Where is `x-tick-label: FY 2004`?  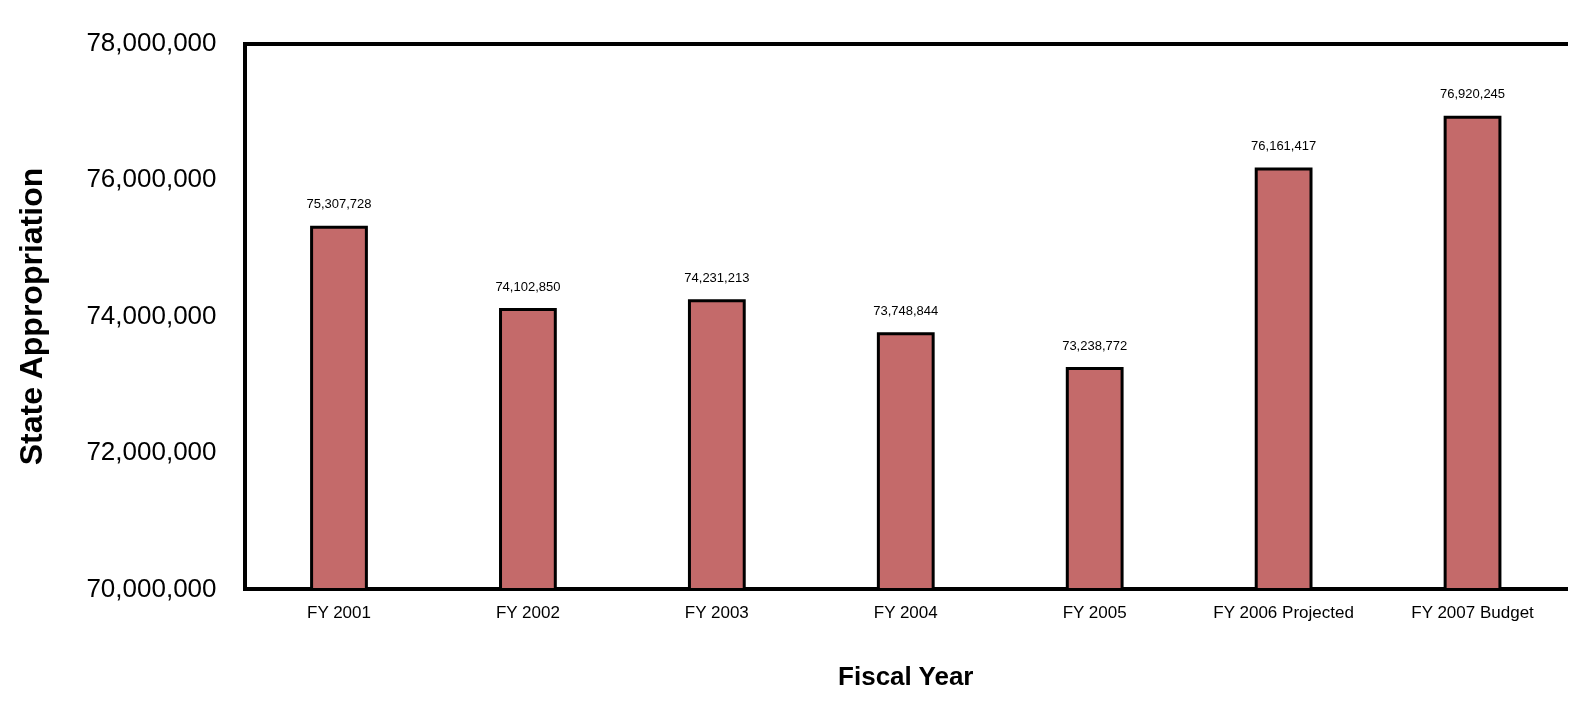 x-tick-label: FY 2004 is located at coordinates (905, 613).